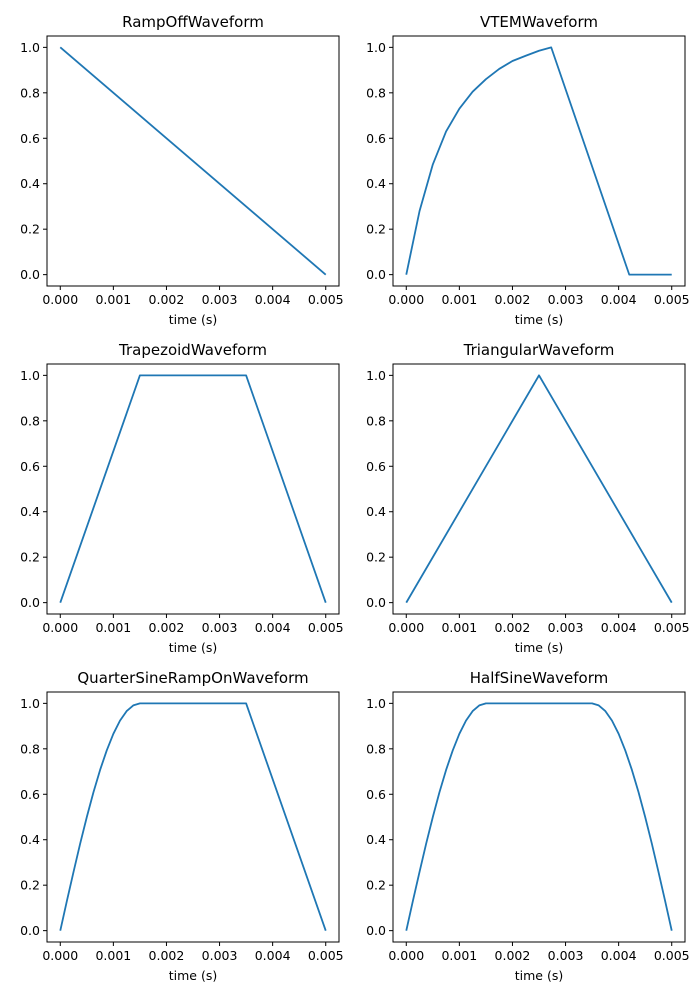 The image size is (700, 1000). What do you see at coordinates (539, 22) in the screenshot?
I see `subplot-title: VTEMWaveform` at bounding box center [539, 22].